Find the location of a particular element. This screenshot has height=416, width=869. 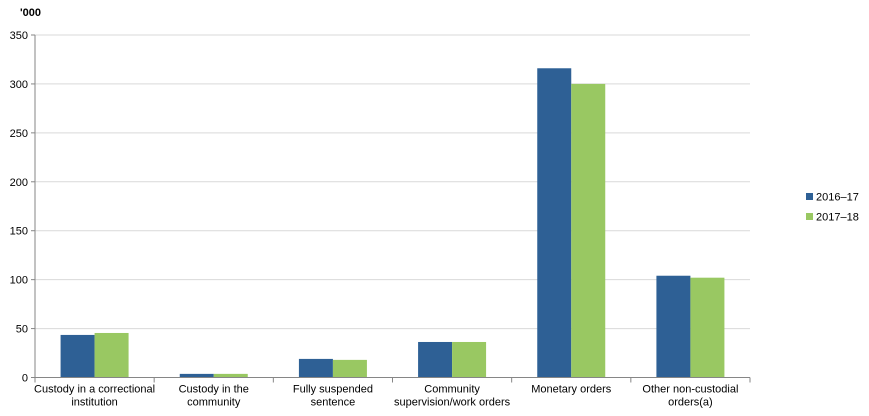

x-tick-label: Fully suspended is located at coordinates (333, 390).